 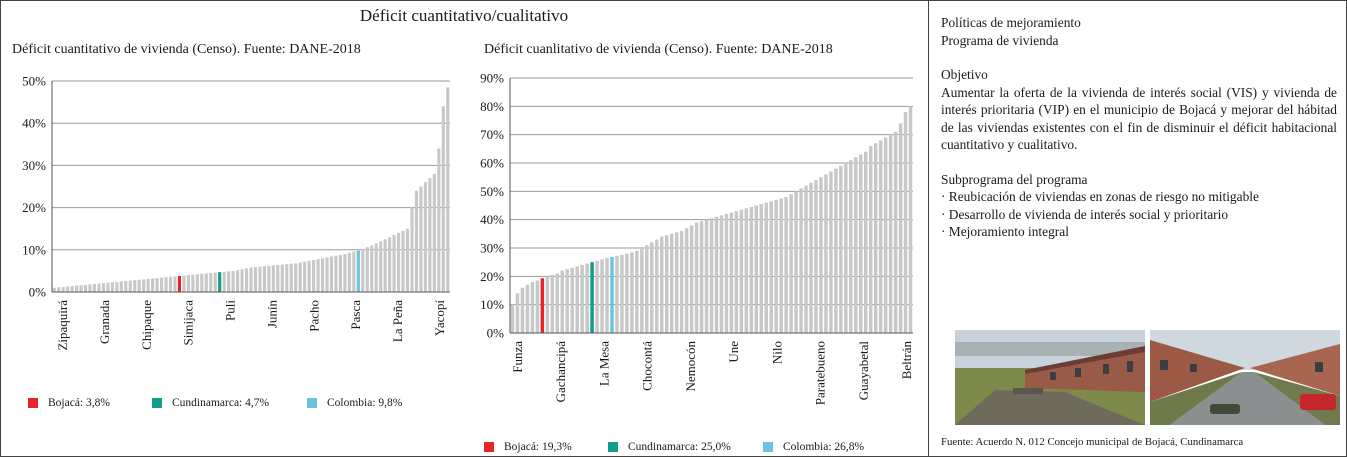 What do you see at coordinates (220, 282) in the screenshot?
I see `chart1-bar-highlight` at bounding box center [220, 282].